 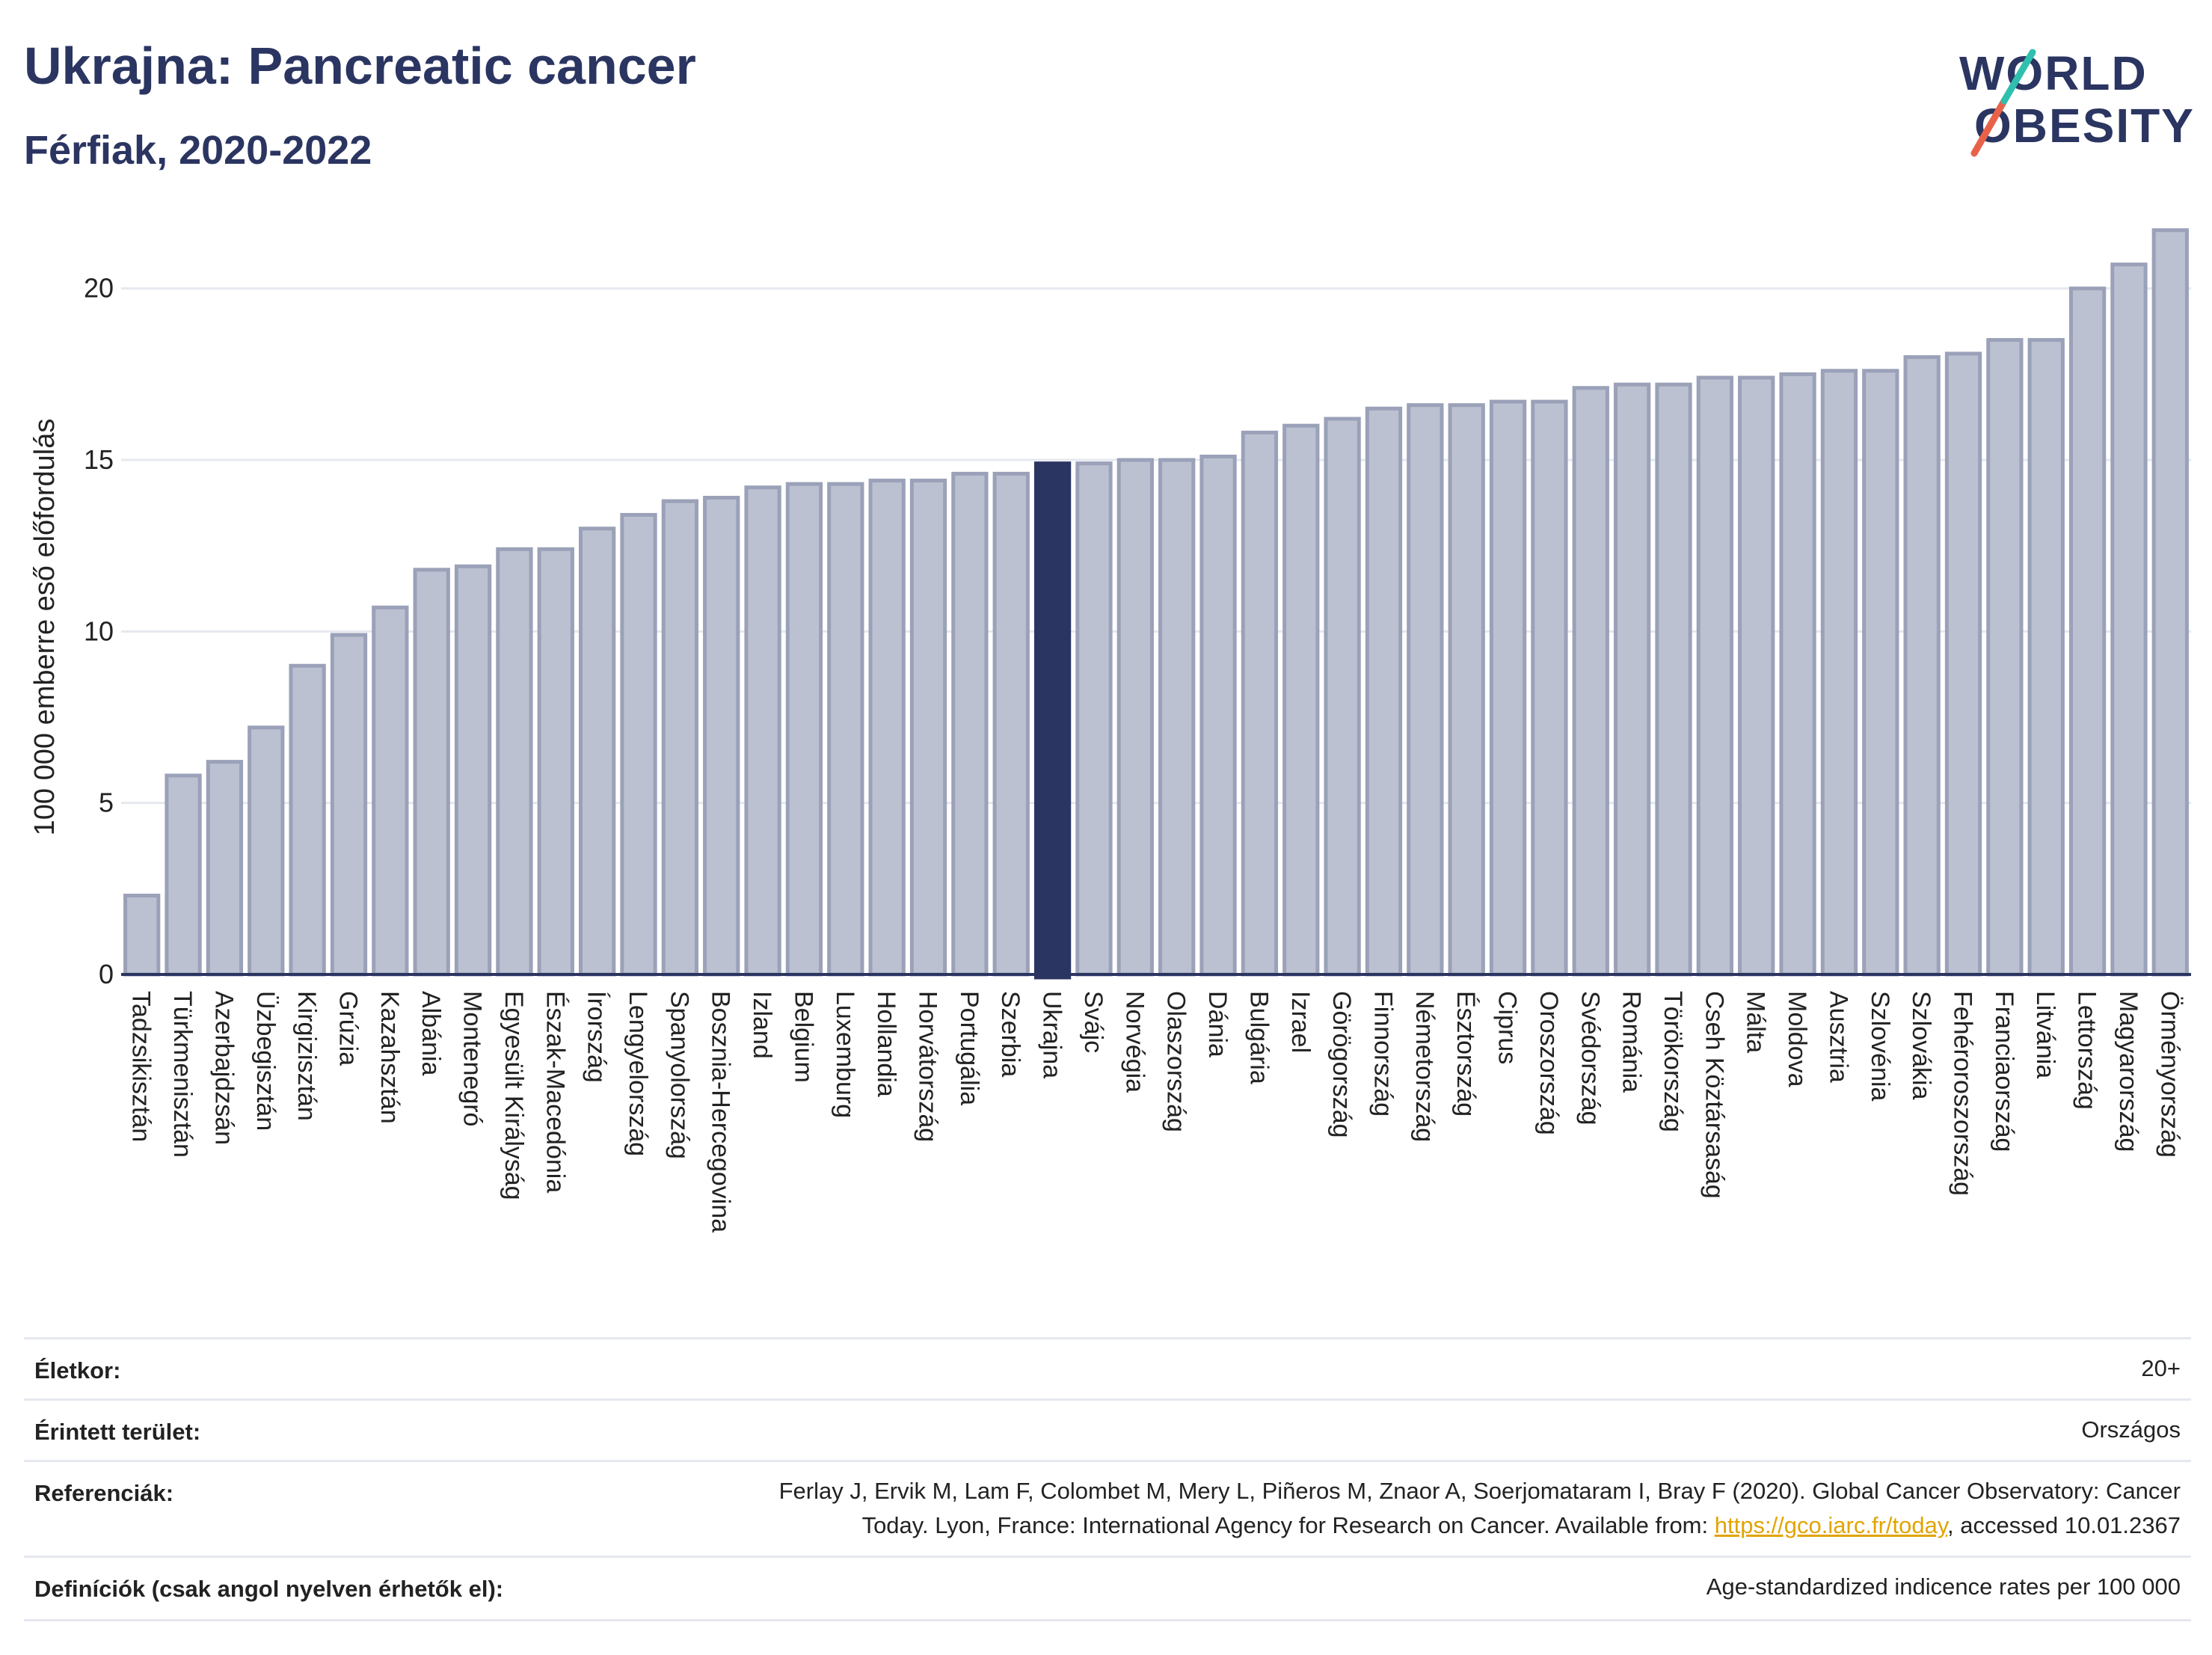 I want to click on x-tick-label: Montenegró, so click(x=472, y=1058).